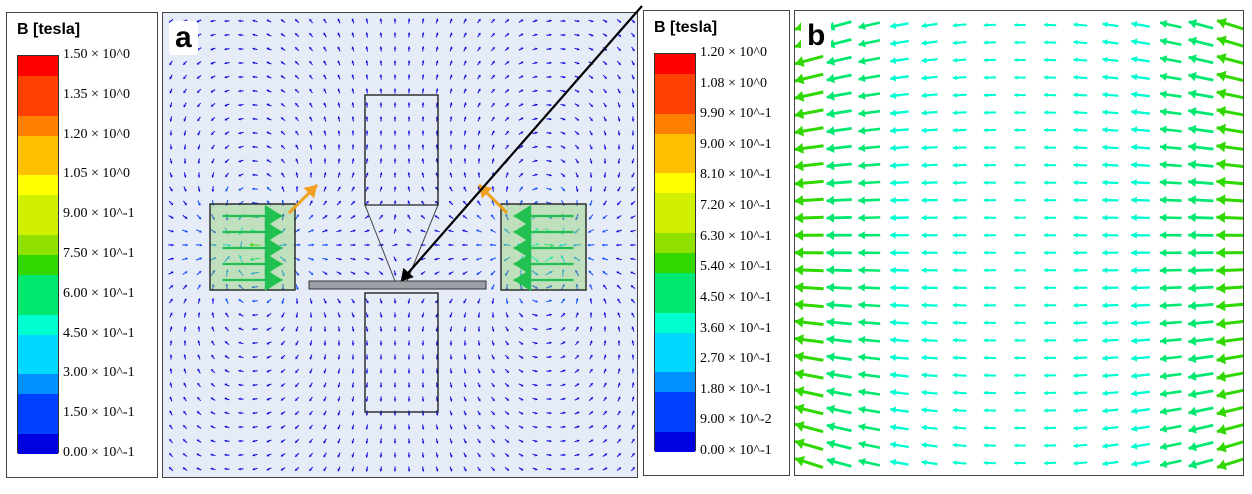 Image resolution: width=1252 pixels, height=494 pixels. What do you see at coordinates (401, 352) in the screenshot?
I see `lower-pole-piece` at bounding box center [401, 352].